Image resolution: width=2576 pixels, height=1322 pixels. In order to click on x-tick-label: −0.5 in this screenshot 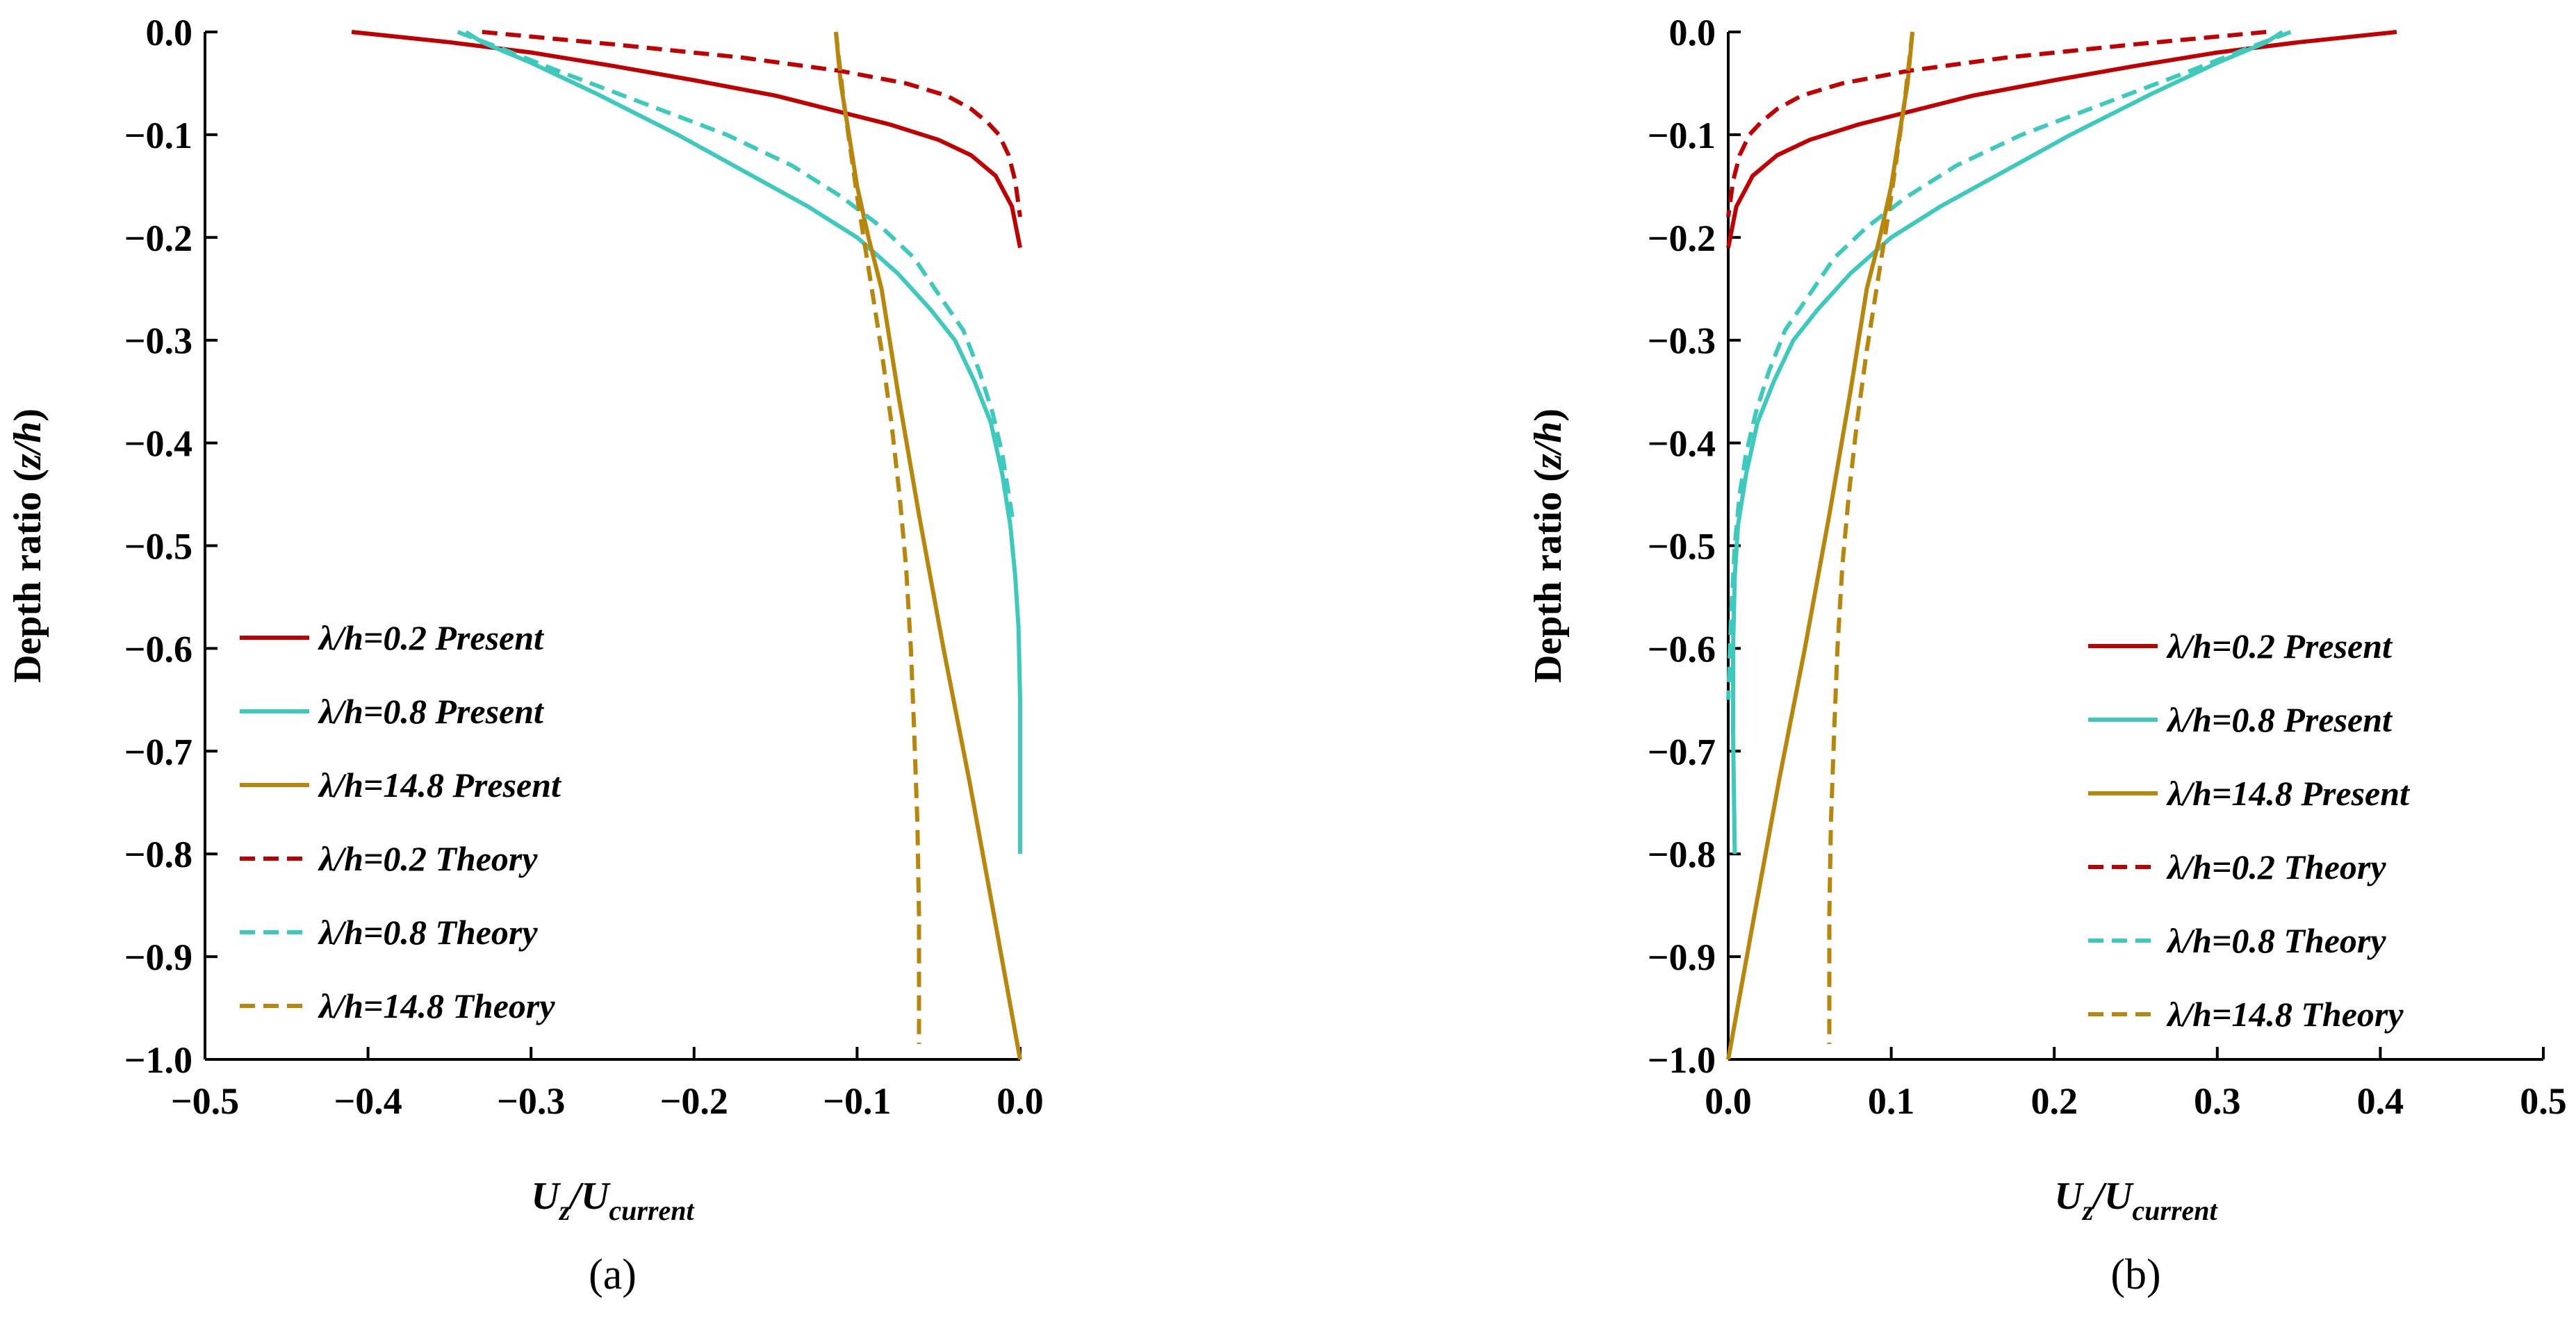, I will do `click(205, 1101)`.